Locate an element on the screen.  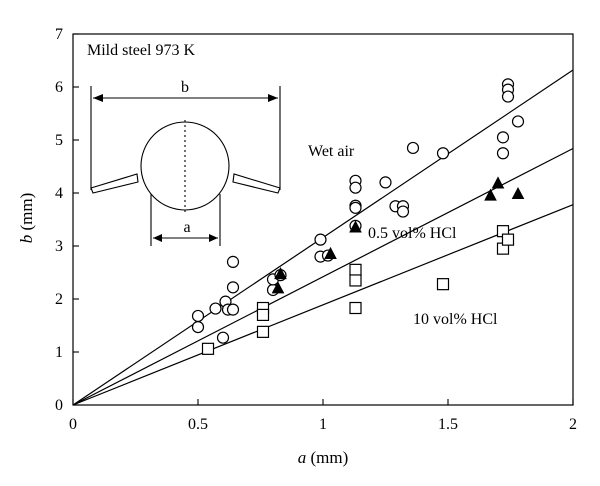
series-label-wet-air: Wet air is located at coordinates (331, 151).